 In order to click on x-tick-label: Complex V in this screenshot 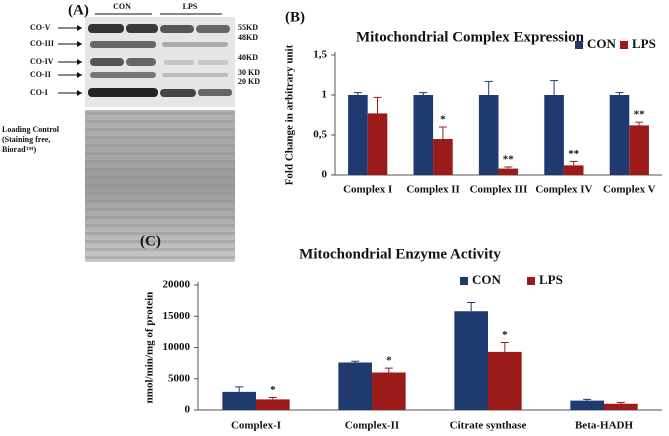, I will do `click(629, 190)`.